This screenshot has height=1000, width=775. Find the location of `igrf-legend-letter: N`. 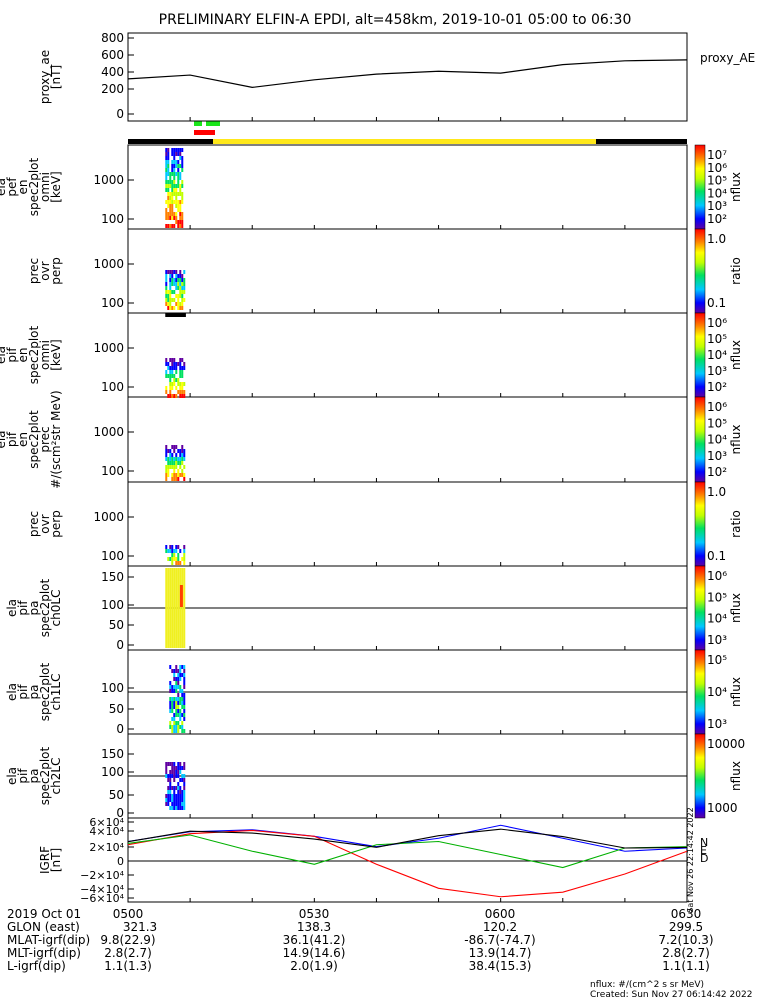

igrf-legend-letter: N is located at coordinates (704, 842).